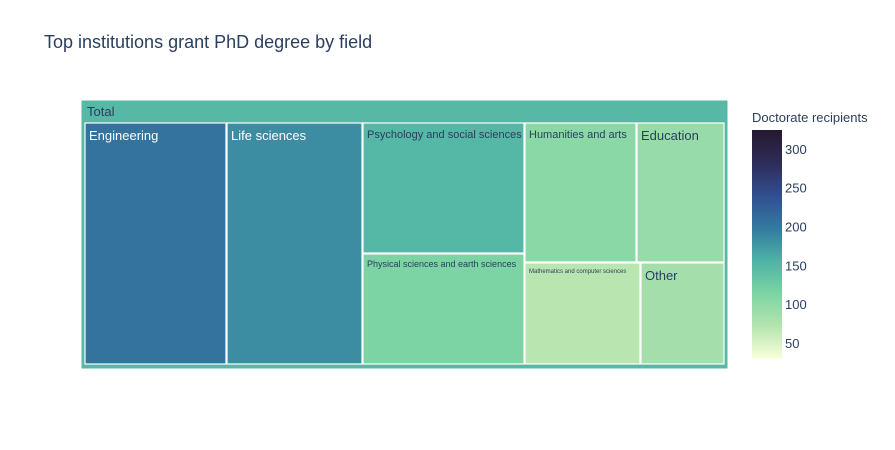 This screenshot has width=895, height=450. What do you see at coordinates (577, 272) in the screenshot?
I see `tile-label-mathematics-and-computer-sciences: Mathematics and computer sciences` at bounding box center [577, 272].